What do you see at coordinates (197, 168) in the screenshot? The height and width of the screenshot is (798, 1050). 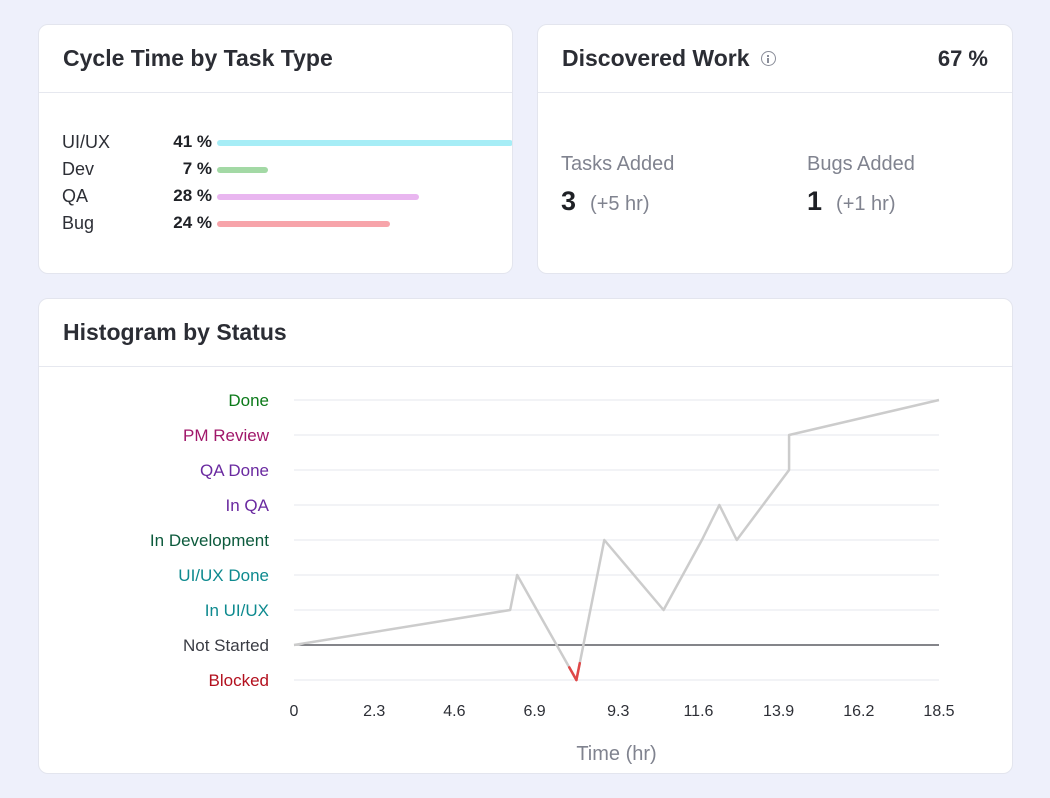 I see `cycle-time-percent: 7 %` at bounding box center [197, 168].